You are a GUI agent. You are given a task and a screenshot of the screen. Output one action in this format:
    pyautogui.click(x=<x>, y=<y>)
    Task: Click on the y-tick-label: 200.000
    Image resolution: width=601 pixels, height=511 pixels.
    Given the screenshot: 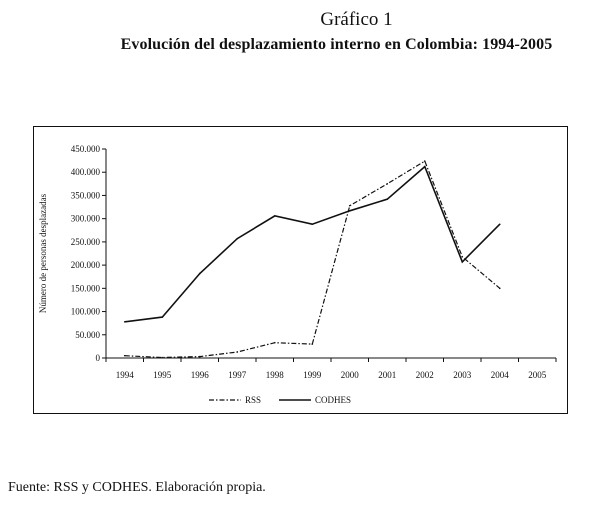 What is the action you would take?
    pyautogui.click(x=86, y=265)
    